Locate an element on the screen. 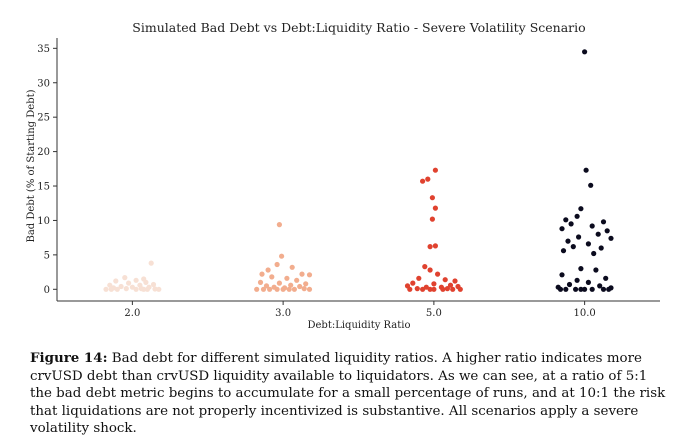  x-axis-label: Debt:Liquidity Ratio is located at coordinates (358, 325).